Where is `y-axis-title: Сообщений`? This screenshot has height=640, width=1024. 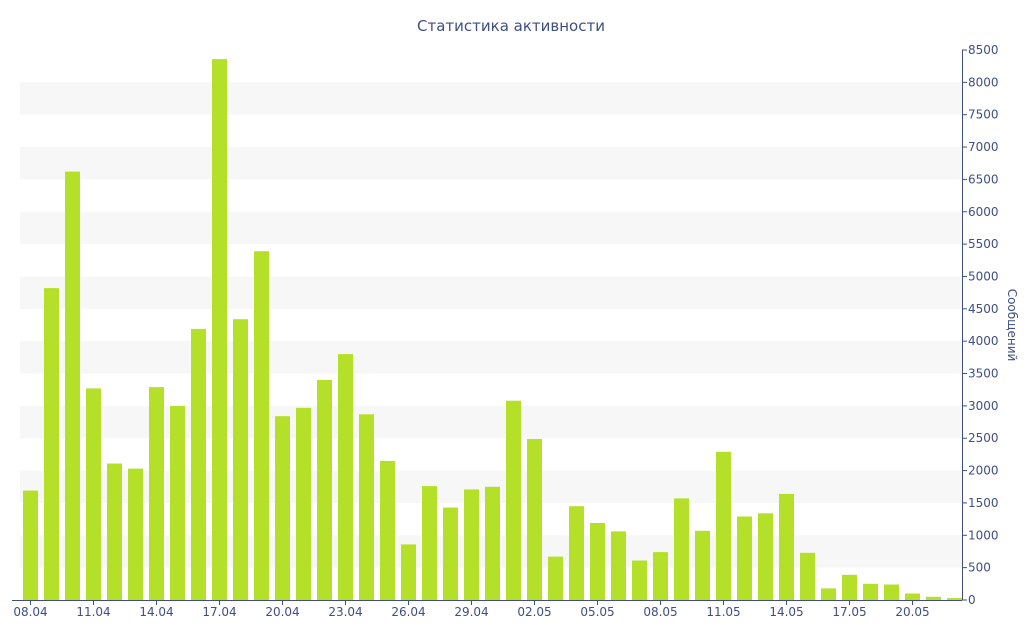 y-axis-title: Сообщений is located at coordinates (1012, 325).